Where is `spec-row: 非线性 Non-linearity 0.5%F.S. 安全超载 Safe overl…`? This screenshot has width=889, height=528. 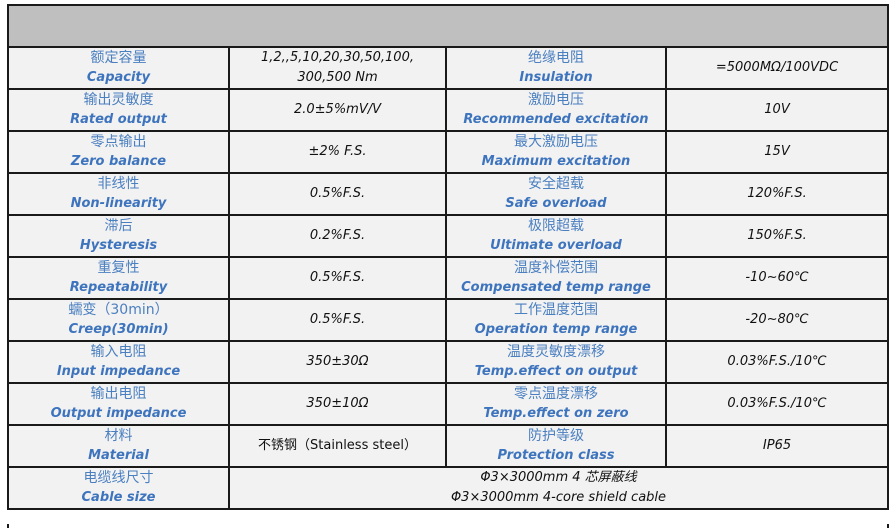 spec-row: 非线性 Non-linearity 0.5%F.S. 安全超载 Safe overl… is located at coordinates (448, 194).